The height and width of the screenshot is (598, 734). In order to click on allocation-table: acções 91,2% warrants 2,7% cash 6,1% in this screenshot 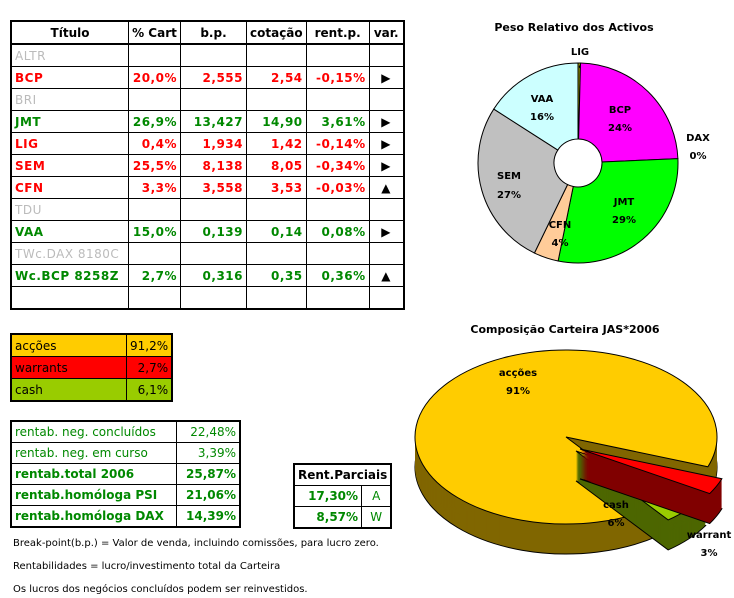, I will do `click(92, 367)`.